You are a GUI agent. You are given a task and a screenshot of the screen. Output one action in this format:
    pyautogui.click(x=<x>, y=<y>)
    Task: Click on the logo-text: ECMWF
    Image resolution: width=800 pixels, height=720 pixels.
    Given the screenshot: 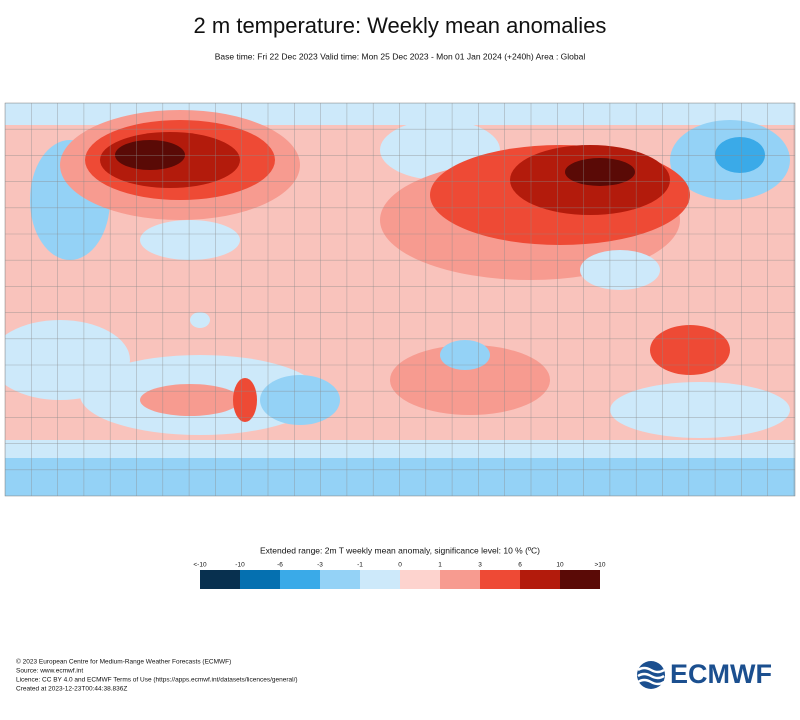 What is the action you would take?
    pyautogui.click(x=721, y=674)
    